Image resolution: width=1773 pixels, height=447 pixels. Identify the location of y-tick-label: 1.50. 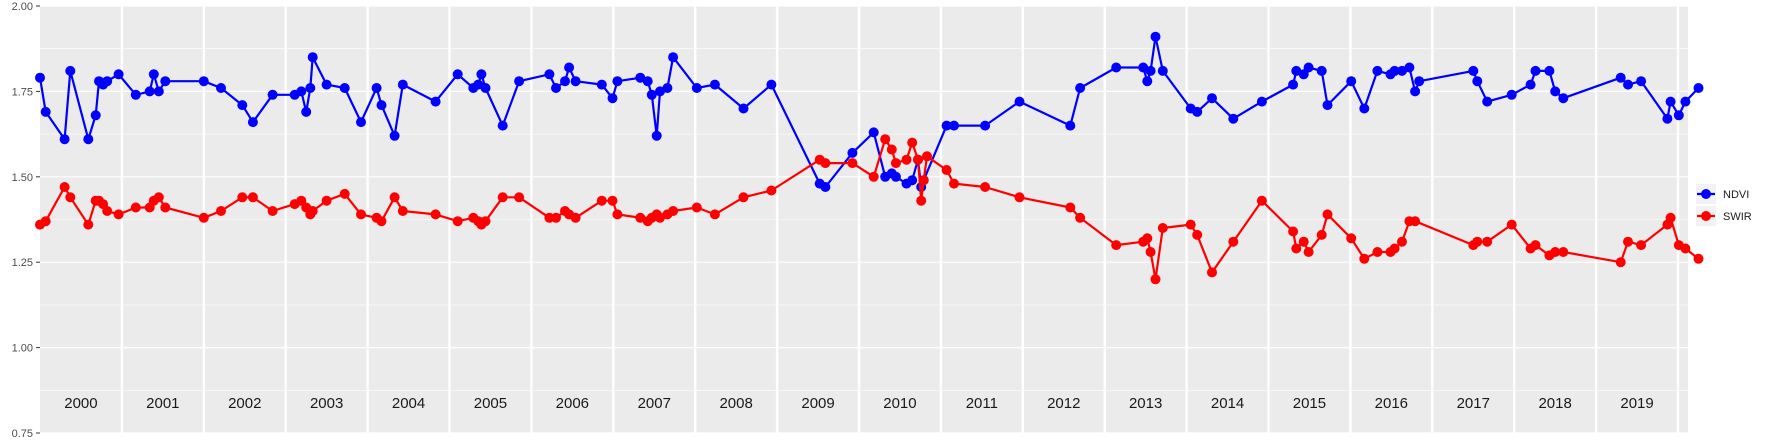
(22, 178).